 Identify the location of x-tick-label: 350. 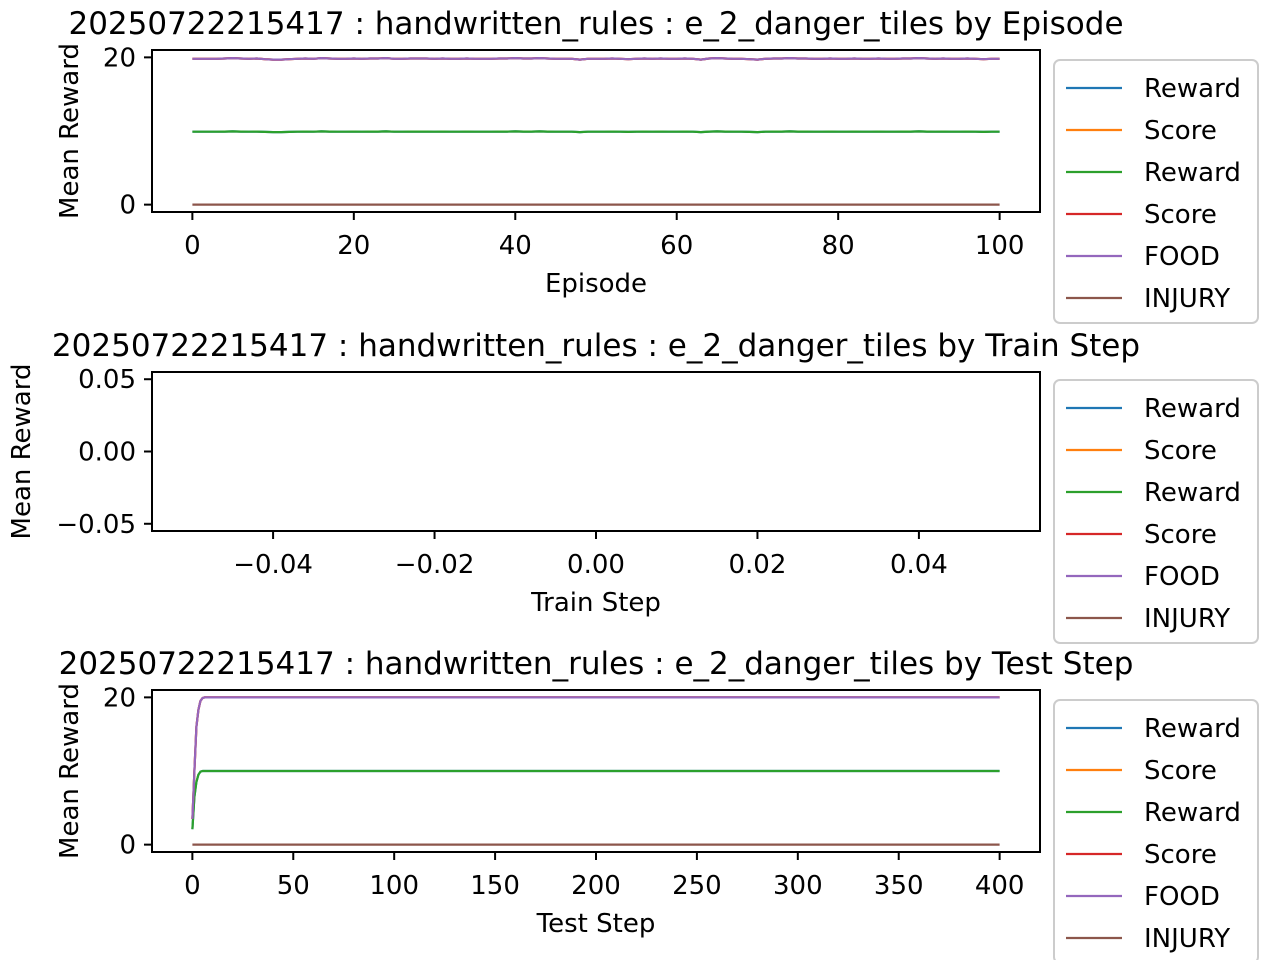
(899, 886).